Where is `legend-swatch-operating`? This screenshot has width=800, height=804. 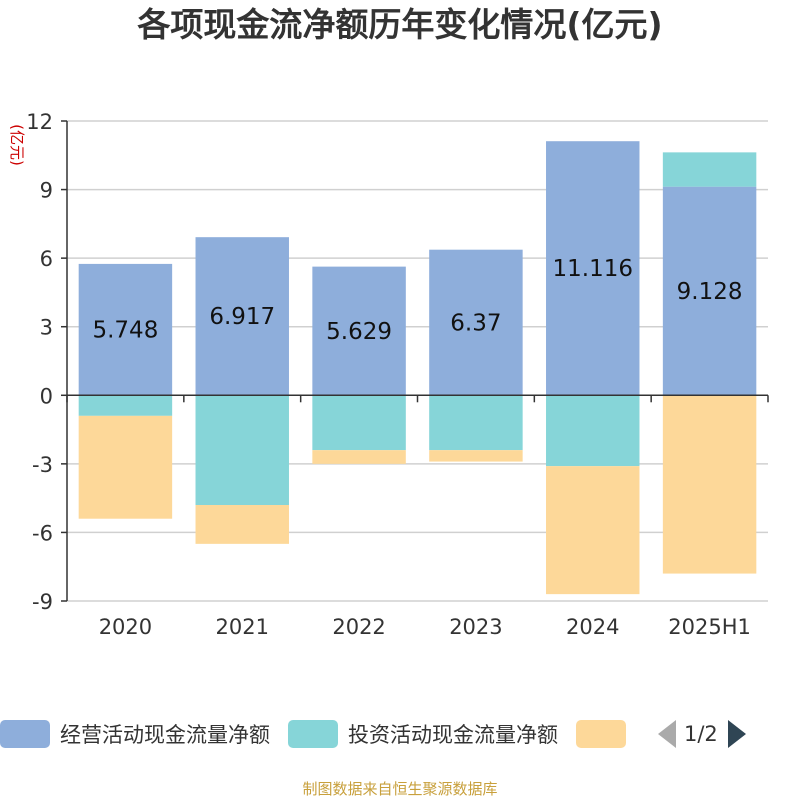
legend-swatch-operating is located at coordinates (25, 734).